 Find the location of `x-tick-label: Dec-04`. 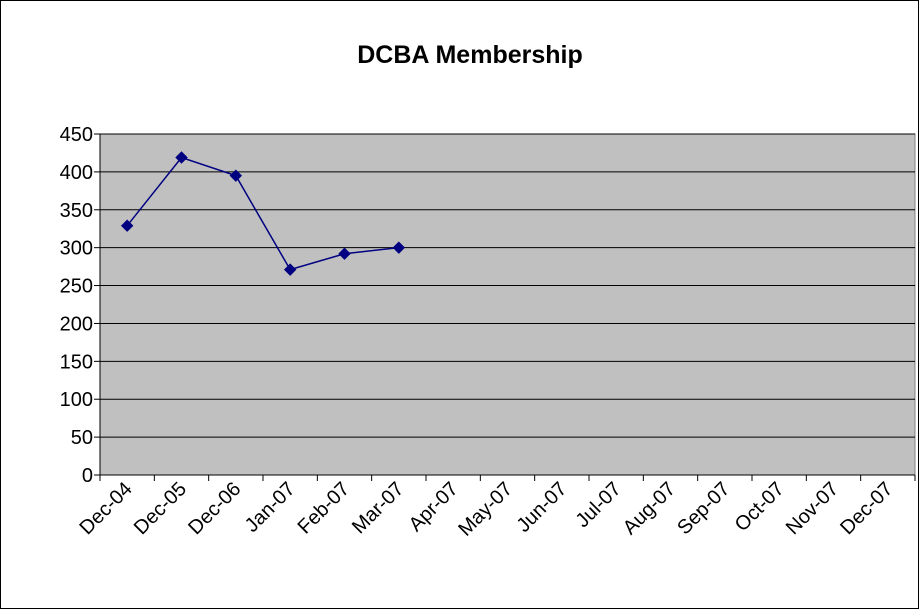

x-tick-label: Dec-04 is located at coordinates (106, 508).